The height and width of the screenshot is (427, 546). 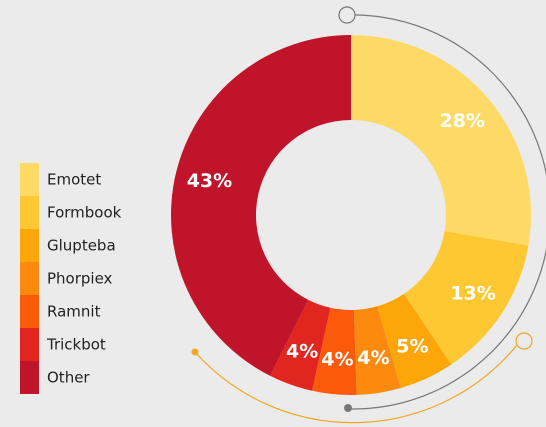 What do you see at coordinates (209, 181) in the screenshot?
I see `data-label: 43%` at bounding box center [209, 181].